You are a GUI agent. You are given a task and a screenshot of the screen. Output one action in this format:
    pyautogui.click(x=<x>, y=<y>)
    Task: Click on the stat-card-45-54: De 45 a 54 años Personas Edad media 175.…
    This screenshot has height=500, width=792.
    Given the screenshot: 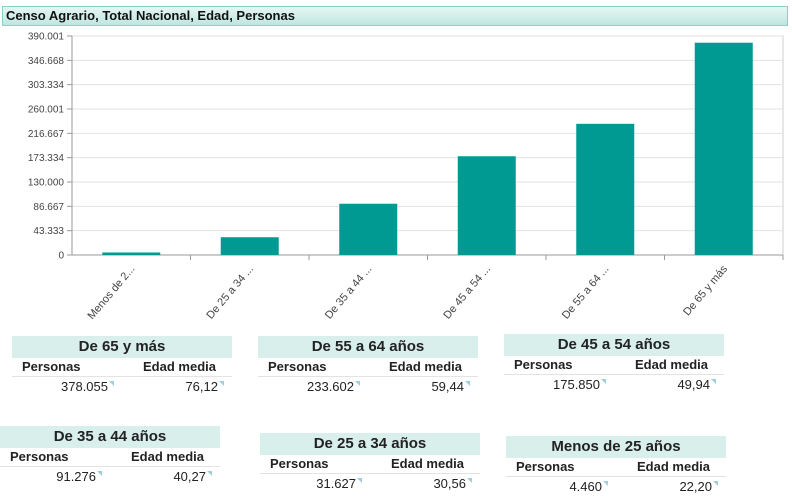 What is the action you would take?
    pyautogui.click(x=614, y=364)
    